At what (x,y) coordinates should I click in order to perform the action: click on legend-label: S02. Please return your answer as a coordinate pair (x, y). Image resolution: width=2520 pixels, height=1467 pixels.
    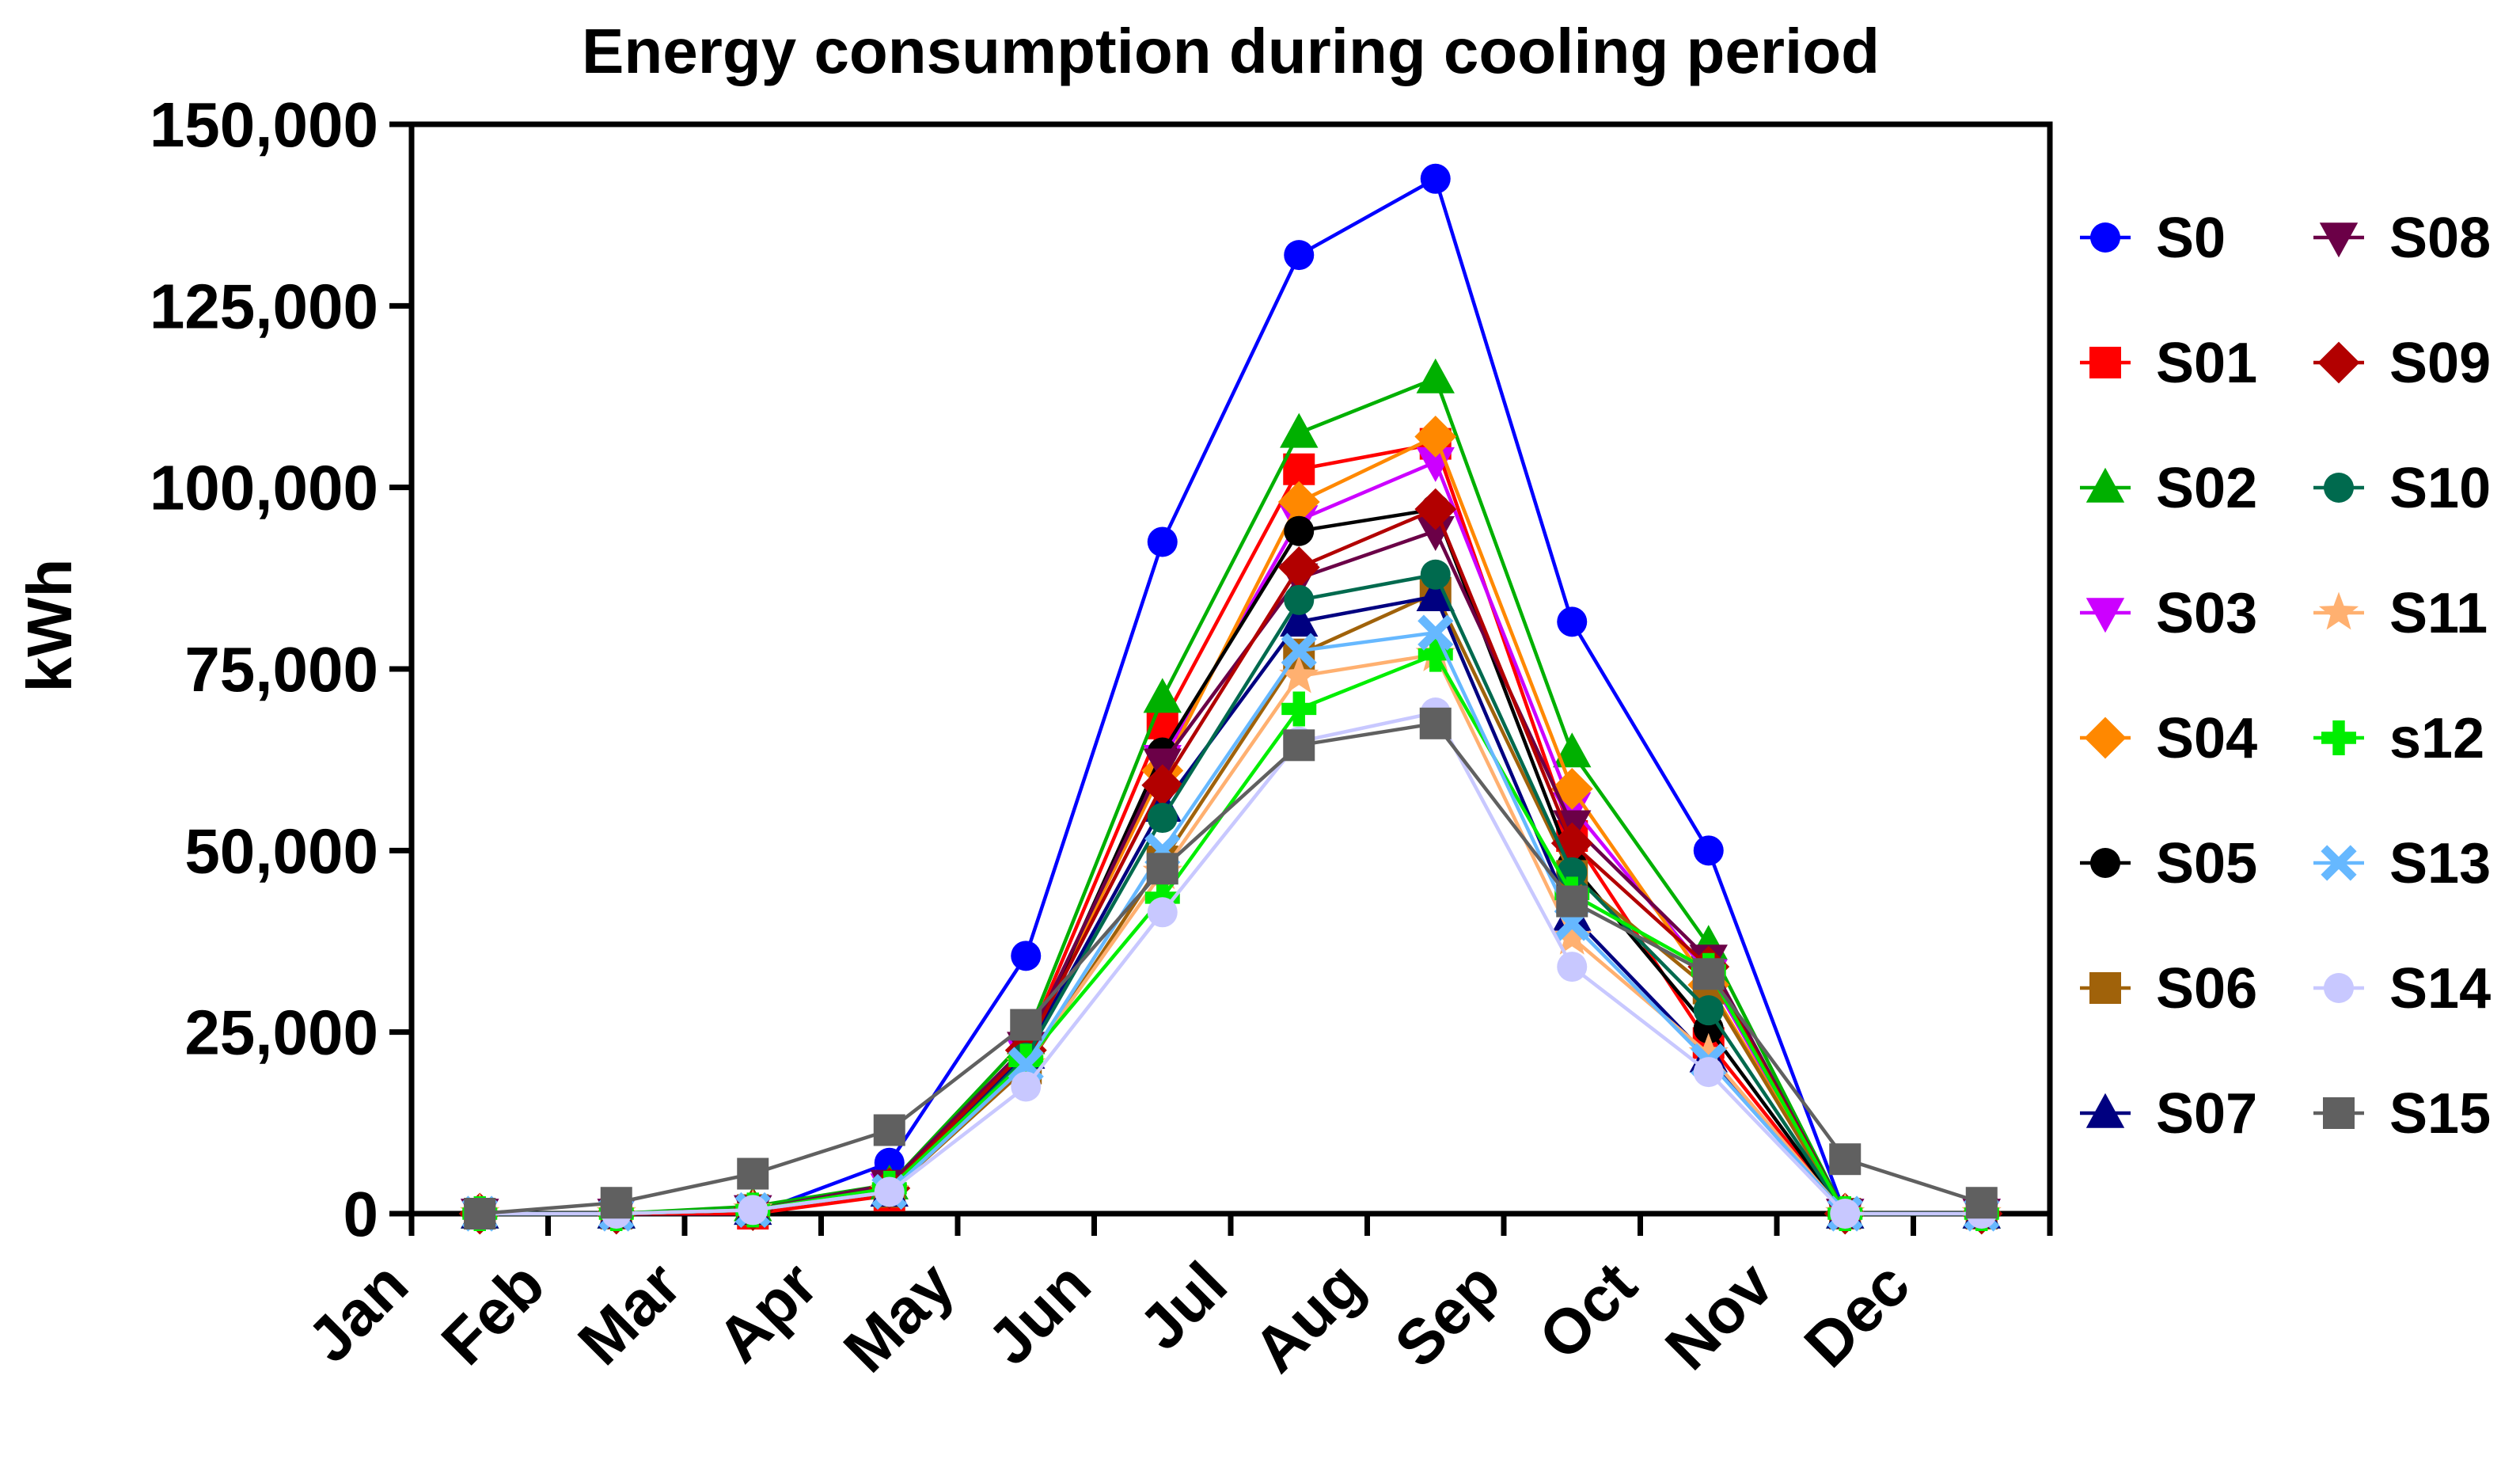
    Looking at the image, I should click on (2206, 488).